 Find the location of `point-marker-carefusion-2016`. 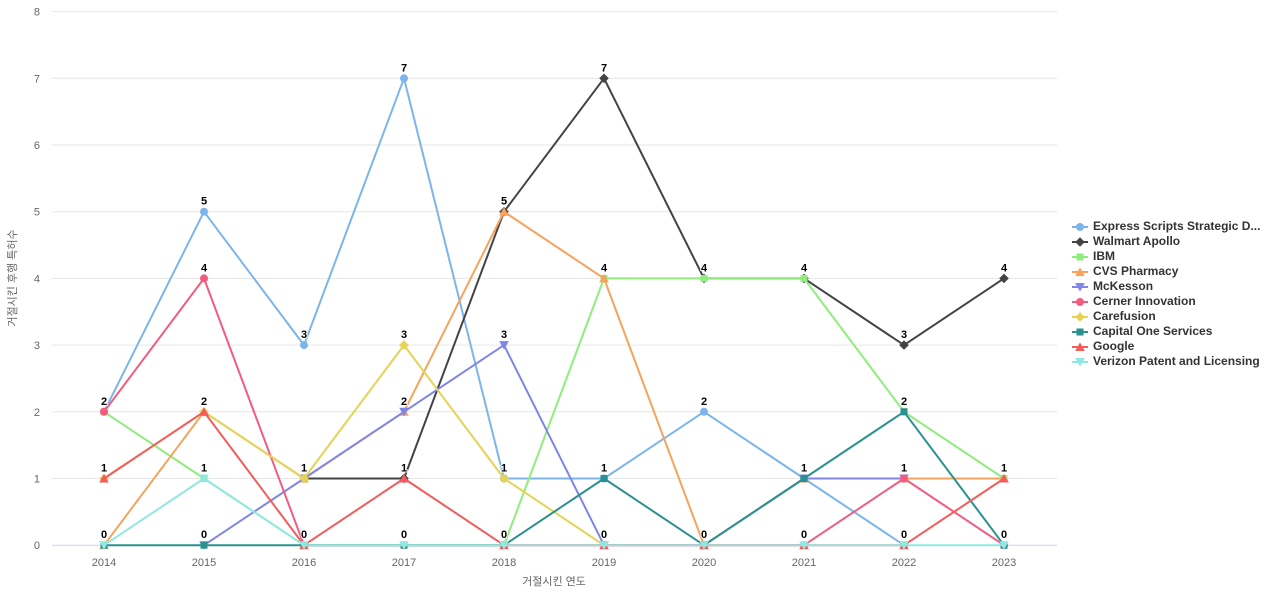

point-marker-carefusion-2016 is located at coordinates (304, 478).